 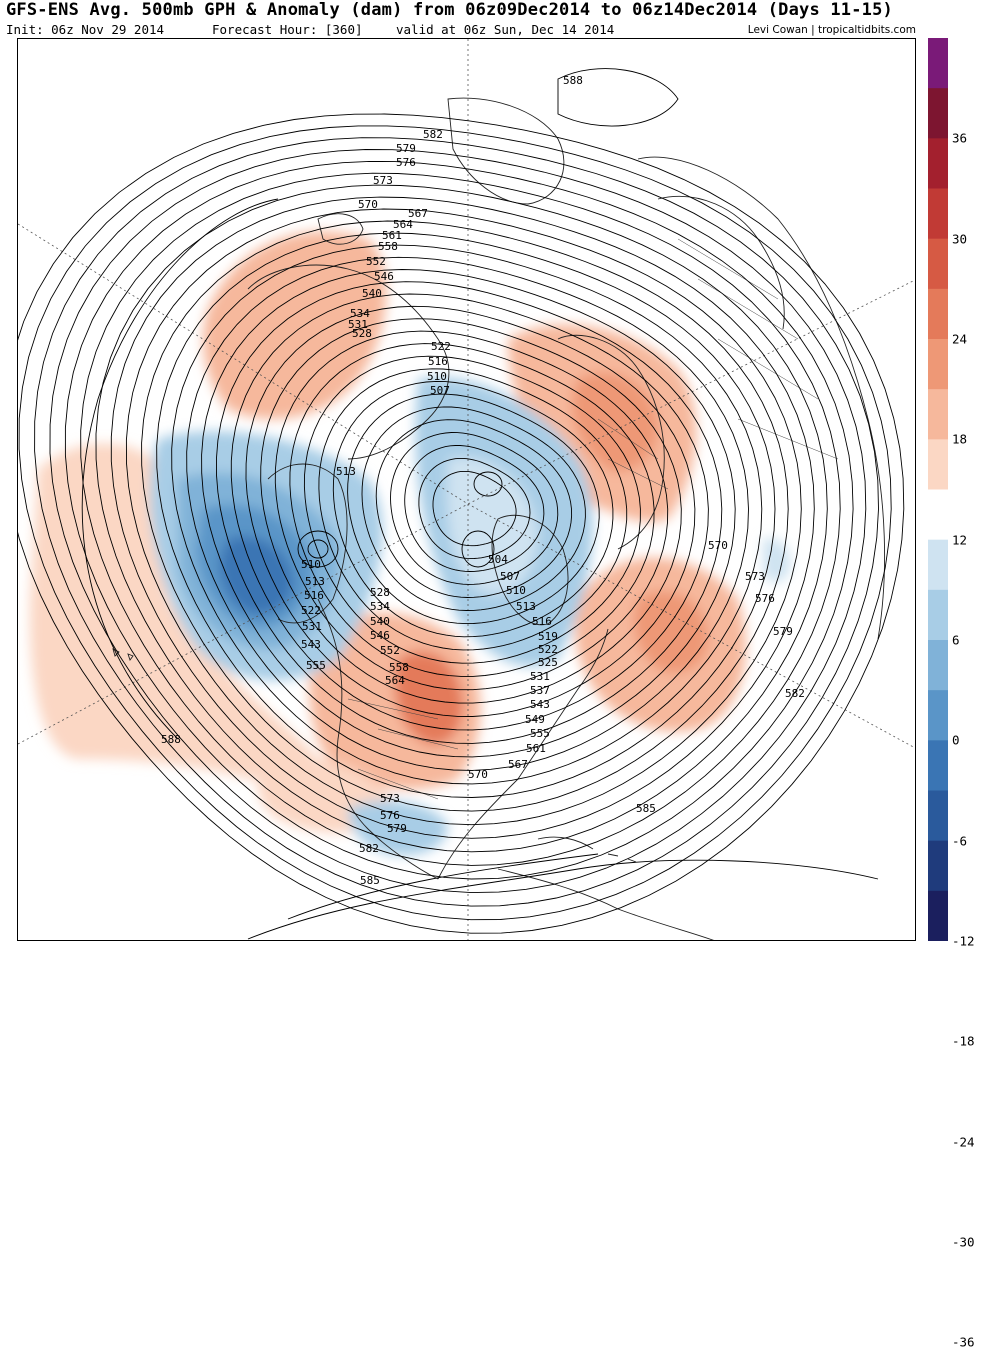 I want to click on contour-label: 576, so click(x=390, y=815).